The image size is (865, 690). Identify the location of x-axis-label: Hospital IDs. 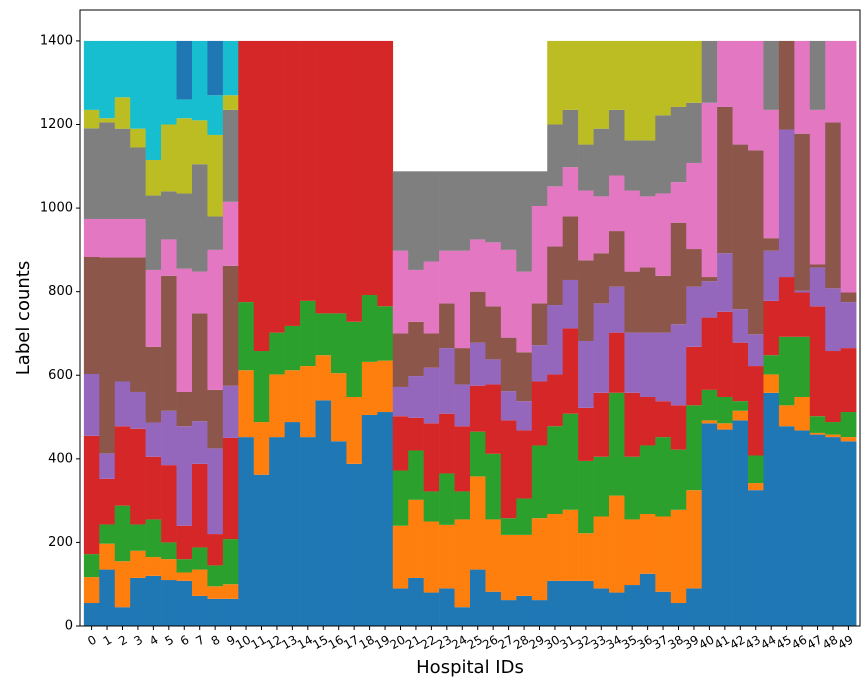
(470, 667).